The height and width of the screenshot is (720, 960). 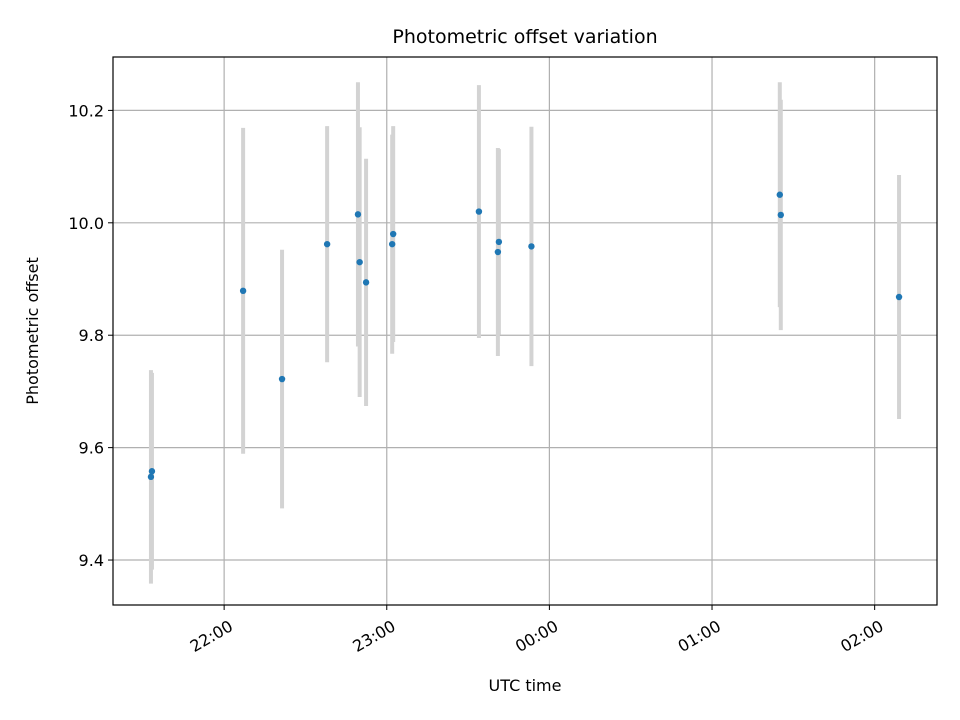 What do you see at coordinates (525, 685) in the screenshot?
I see `x-axis-label: UTC time` at bounding box center [525, 685].